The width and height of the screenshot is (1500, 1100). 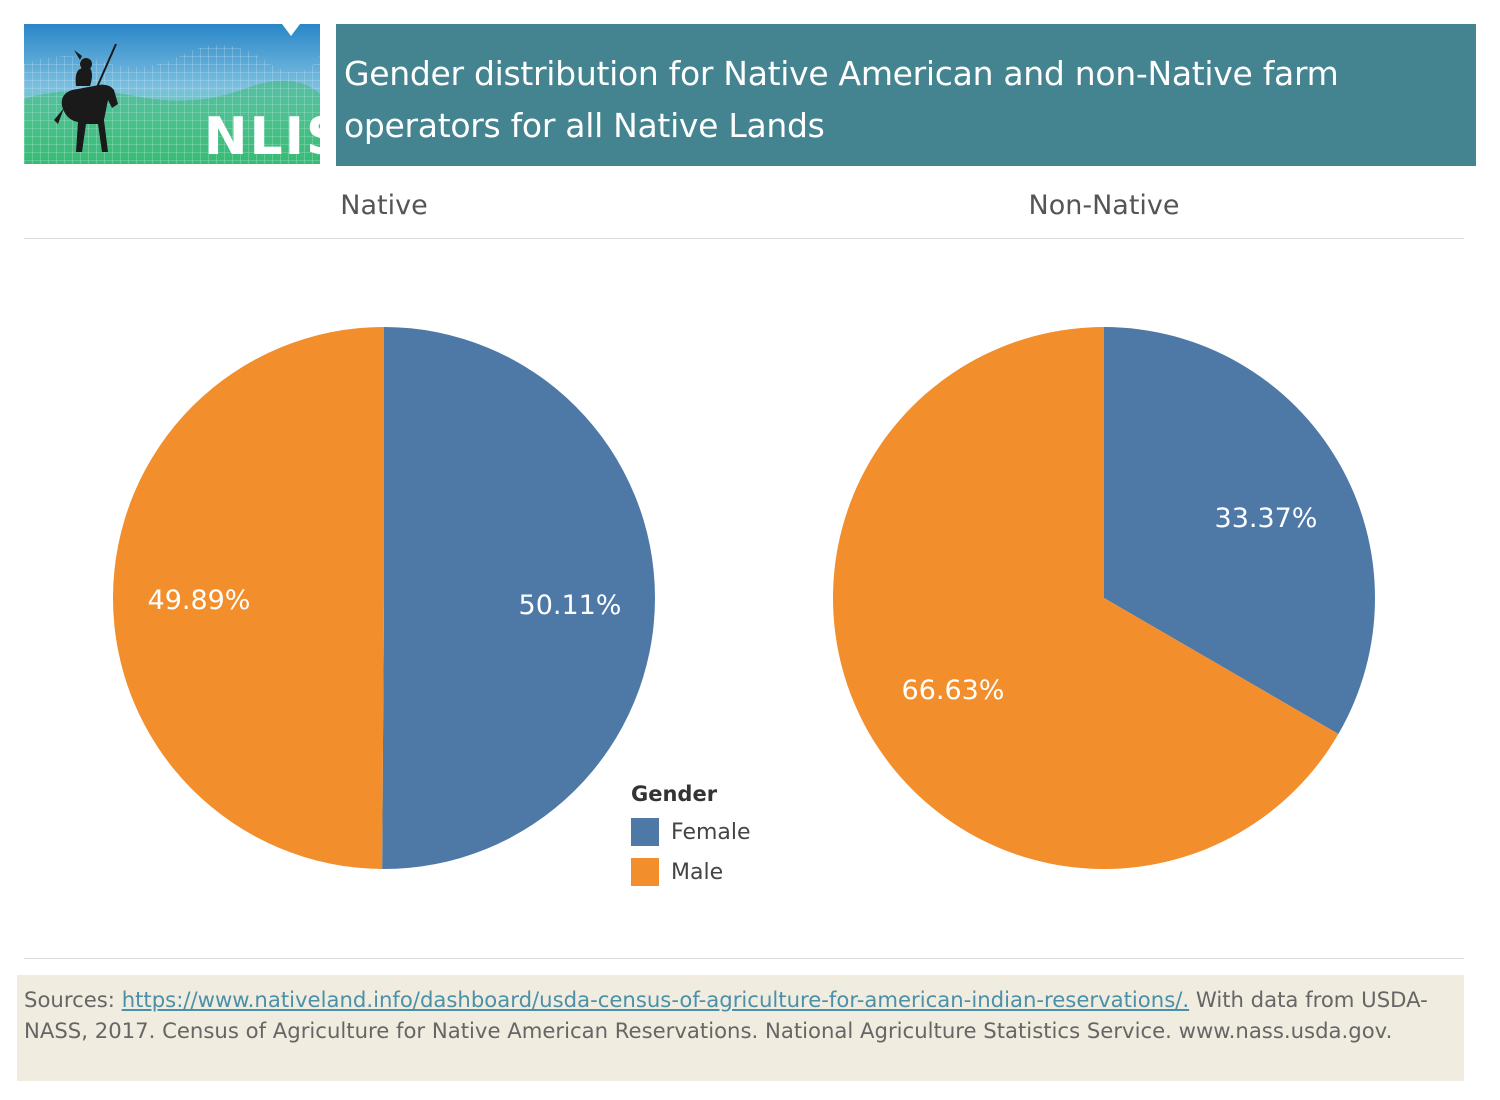 I want to click on legend-label-male: Male, so click(x=697, y=872).